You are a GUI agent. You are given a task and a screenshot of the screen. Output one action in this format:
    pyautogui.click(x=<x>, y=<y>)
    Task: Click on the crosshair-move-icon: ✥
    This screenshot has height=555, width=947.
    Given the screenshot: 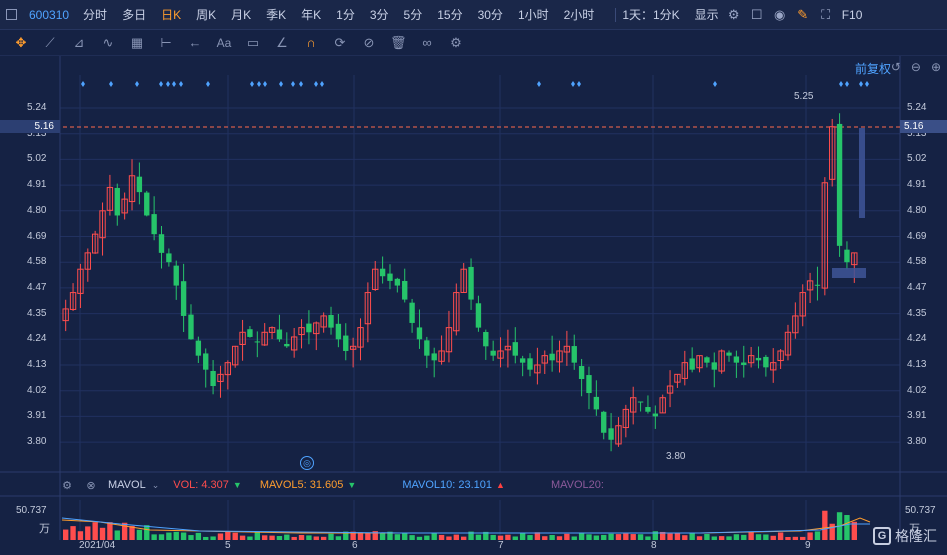 What is the action you would take?
    pyautogui.click(x=21, y=42)
    